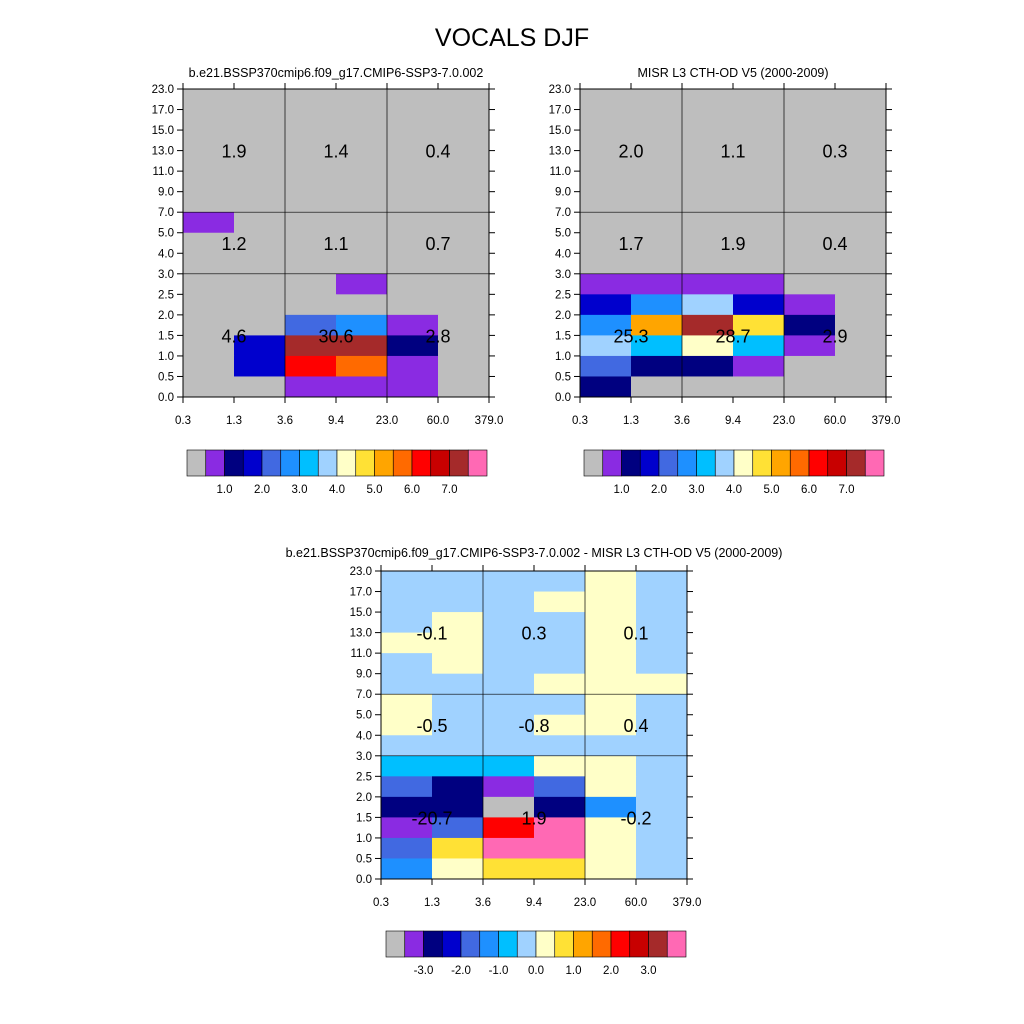 Image resolution: width=1024 pixels, height=1024 pixels. I want to click on y-tick-label: 15.0, so click(361, 613).